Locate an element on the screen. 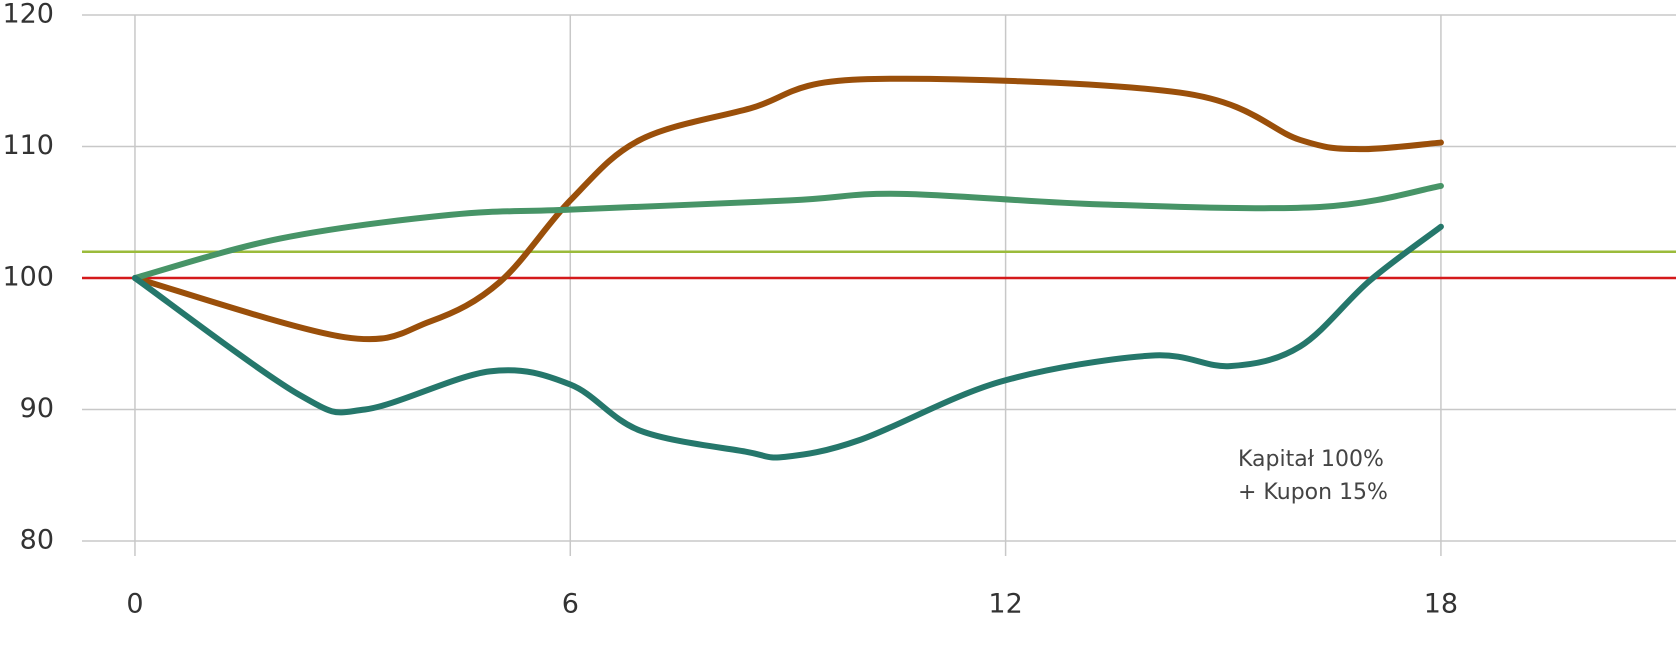 The image size is (1676, 659). x-tick-label: 12 is located at coordinates (1005, 604).